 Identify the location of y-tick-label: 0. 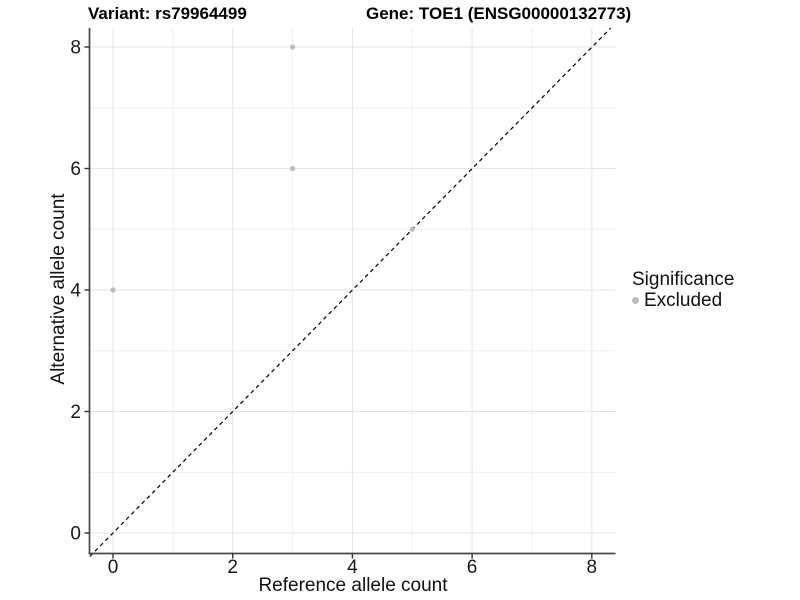
(75, 534).